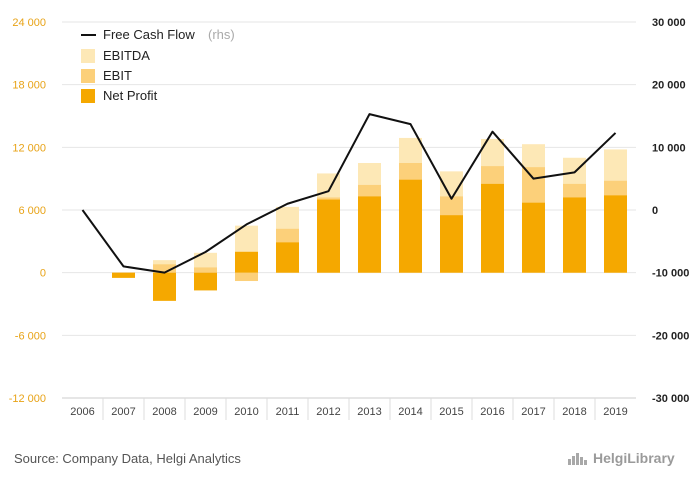 The image size is (700, 483). What do you see at coordinates (369, 412) in the screenshot?
I see `x-tick-label: 2013` at bounding box center [369, 412].